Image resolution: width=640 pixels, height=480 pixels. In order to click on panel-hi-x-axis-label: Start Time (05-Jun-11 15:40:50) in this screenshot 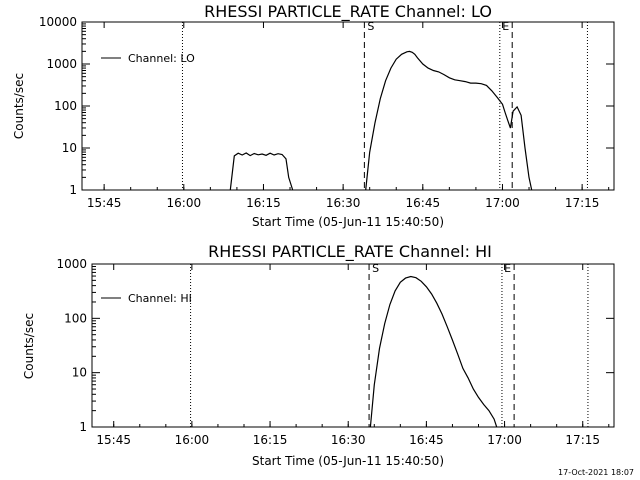, I will do `click(348, 461)`.